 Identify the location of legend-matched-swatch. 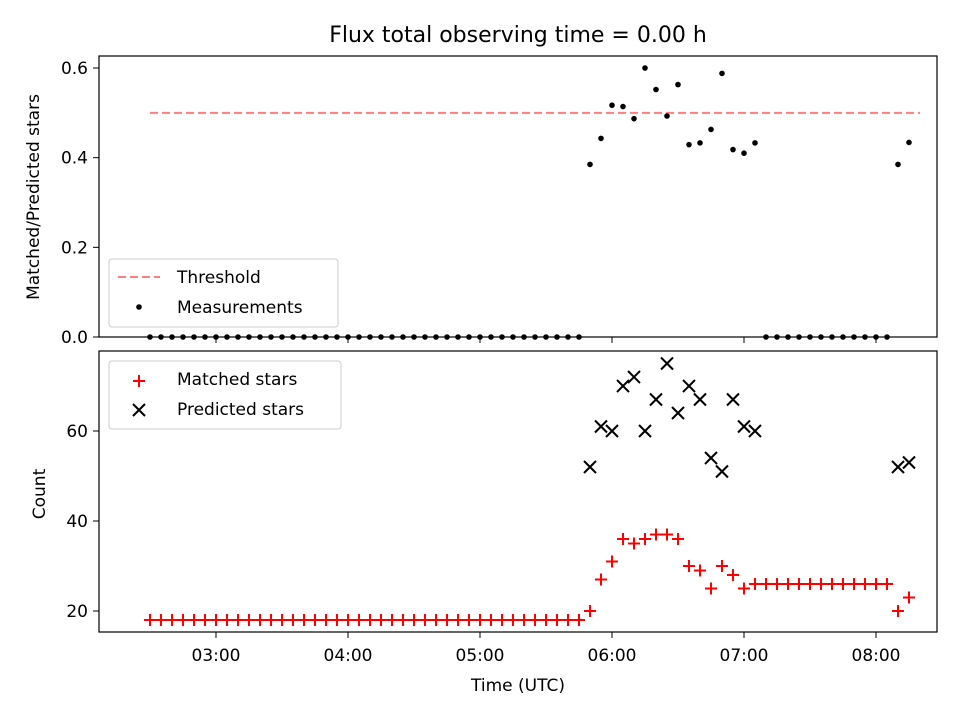
(139, 381).